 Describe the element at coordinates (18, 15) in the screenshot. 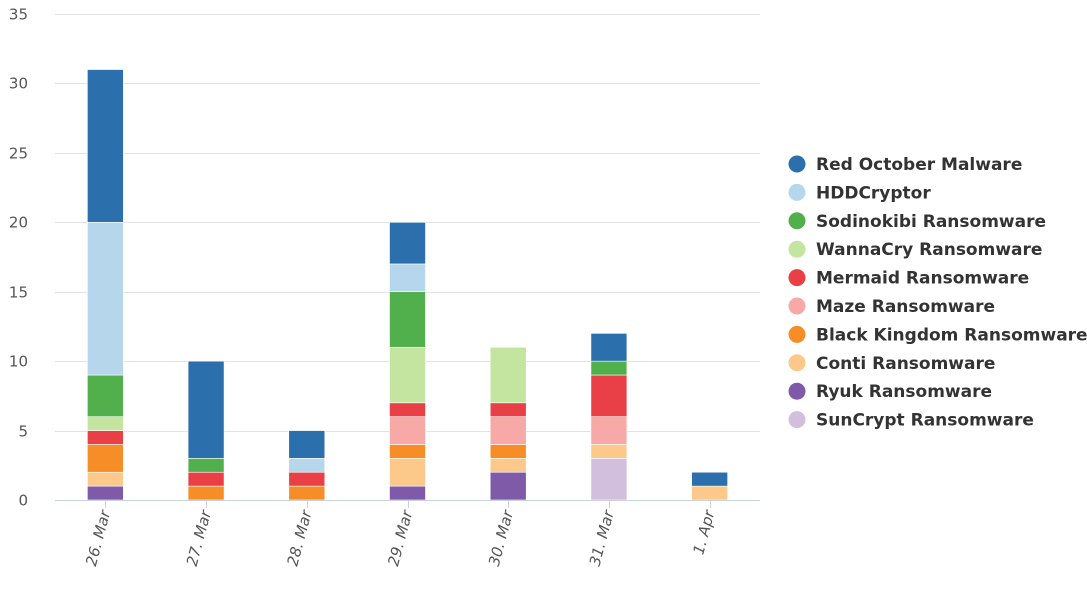

I see `y-tick-label: 35` at that location.